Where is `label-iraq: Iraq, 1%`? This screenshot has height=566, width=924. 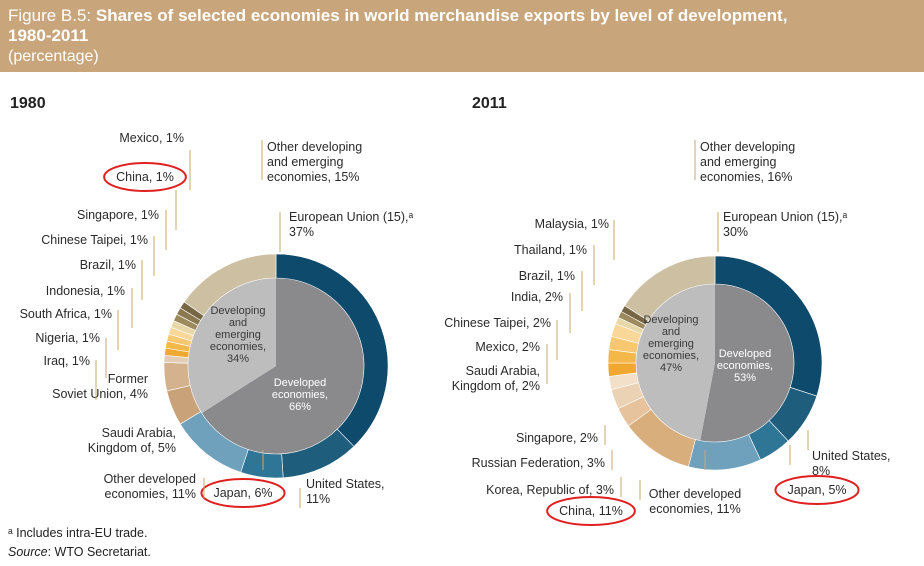
label-iraq: Iraq, 1% is located at coordinates (66, 361).